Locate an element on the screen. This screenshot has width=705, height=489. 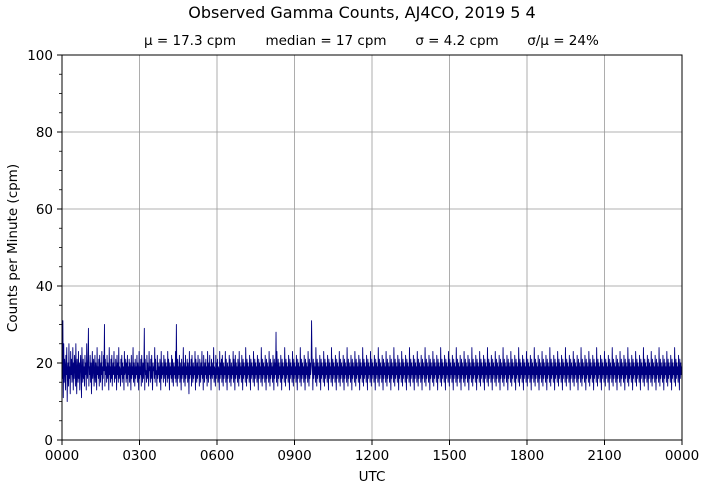
series-layer is located at coordinates (372, 361).